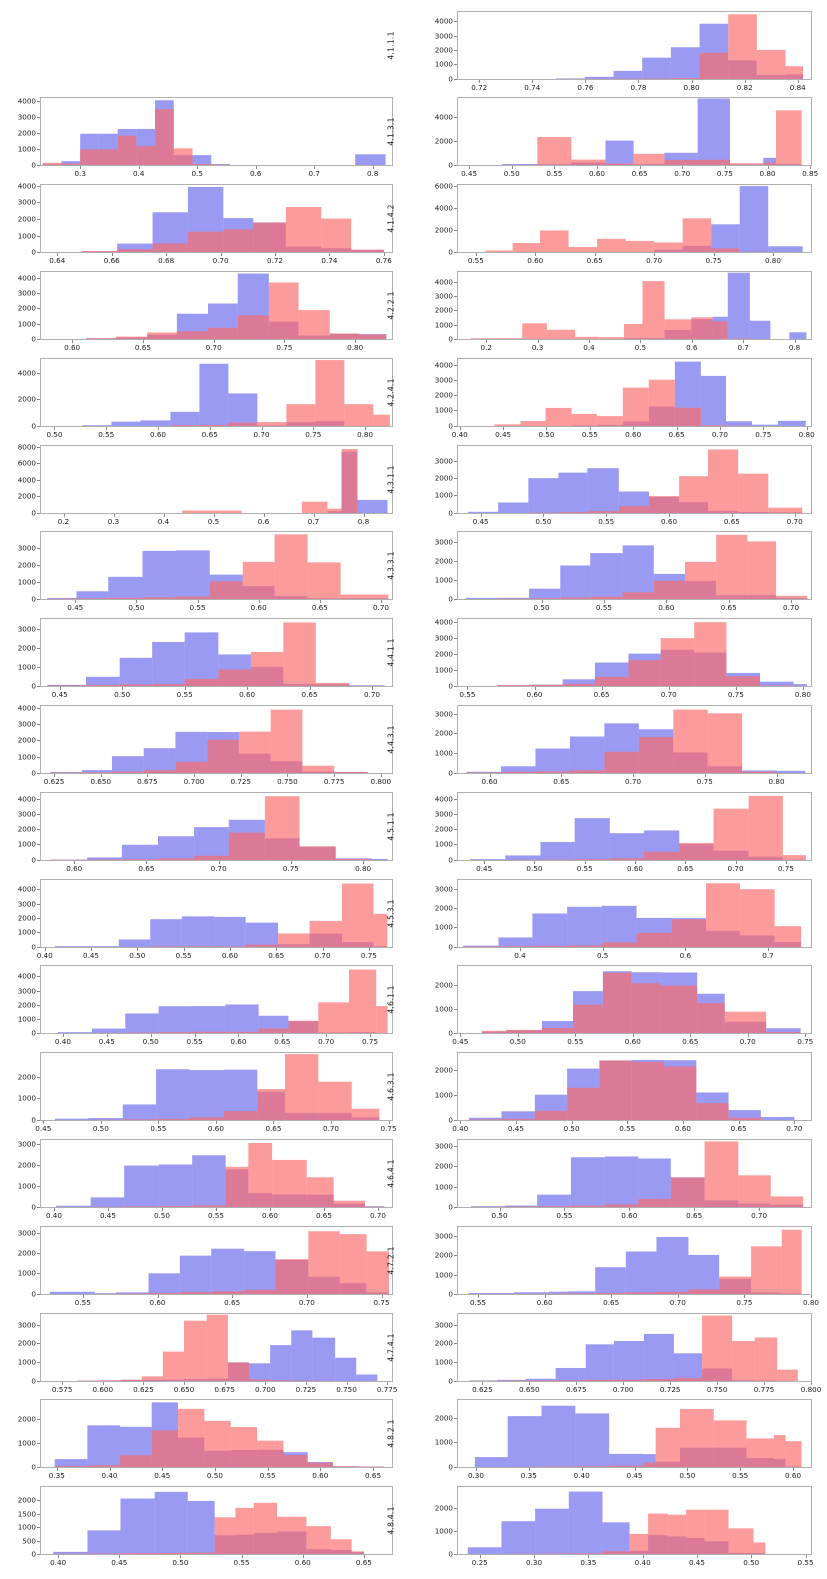 The height and width of the screenshot is (1579, 827). I want to click on xtick-label: 0.25, so click(479, 1563).